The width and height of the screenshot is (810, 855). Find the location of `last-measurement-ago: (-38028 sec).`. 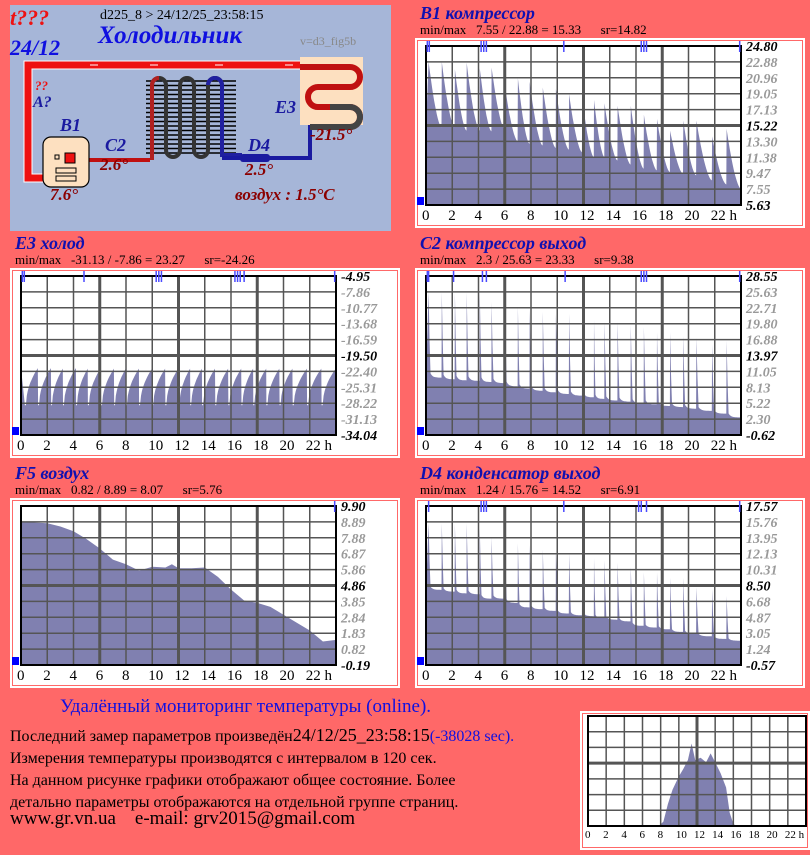

last-measurement-ago: (-38028 sec). is located at coordinates (472, 736).